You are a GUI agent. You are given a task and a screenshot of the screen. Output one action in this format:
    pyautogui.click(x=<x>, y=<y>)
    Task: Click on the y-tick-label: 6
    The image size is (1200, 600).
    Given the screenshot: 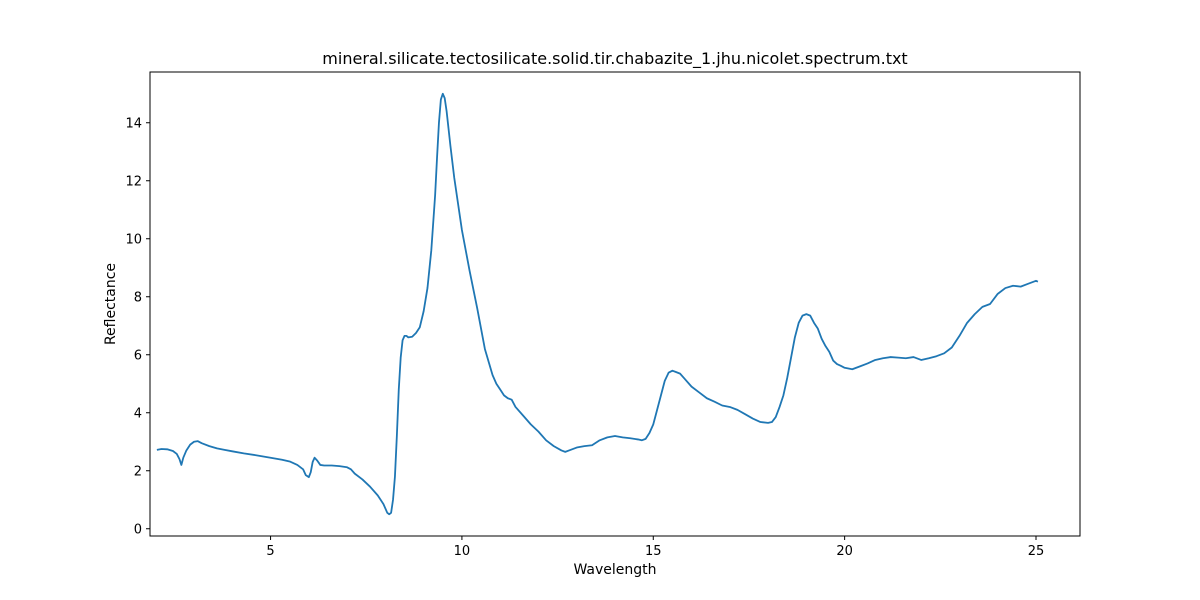 What is the action you would take?
    pyautogui.click(x=138, y=355)
    